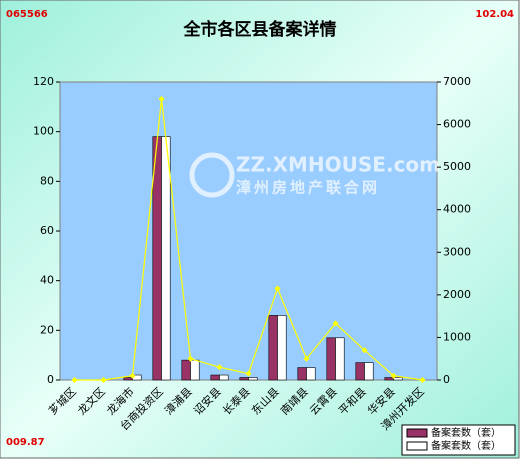 The height and width of the screenshot is (463, 520). I want to click on y-tick-label: 100, so click(43, 131).